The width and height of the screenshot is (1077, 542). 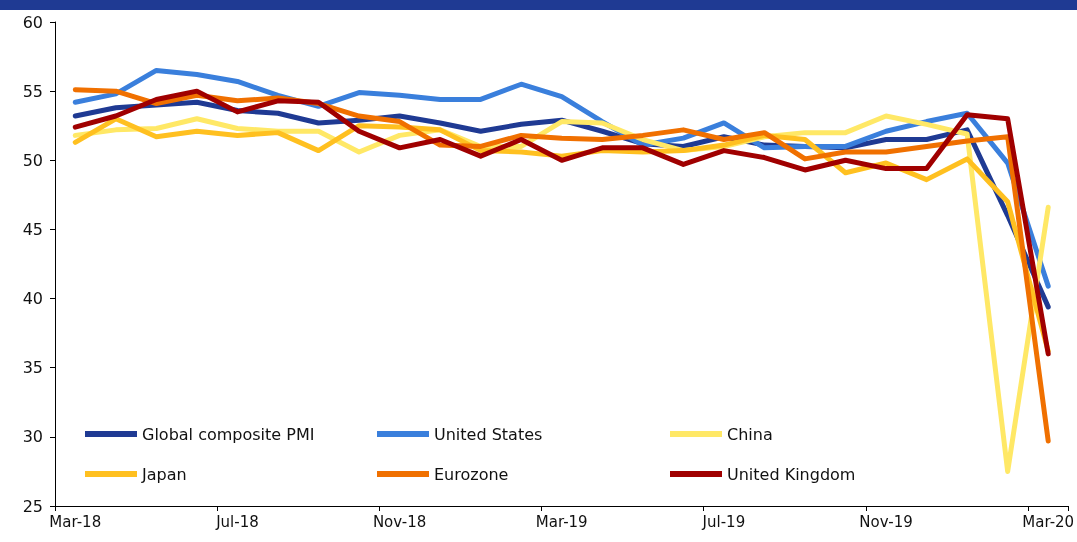 What do you see at coordinates (791, 474) in the screenshot?
I see `legend-label: United Kingdom` at bounding box center [791, 474].